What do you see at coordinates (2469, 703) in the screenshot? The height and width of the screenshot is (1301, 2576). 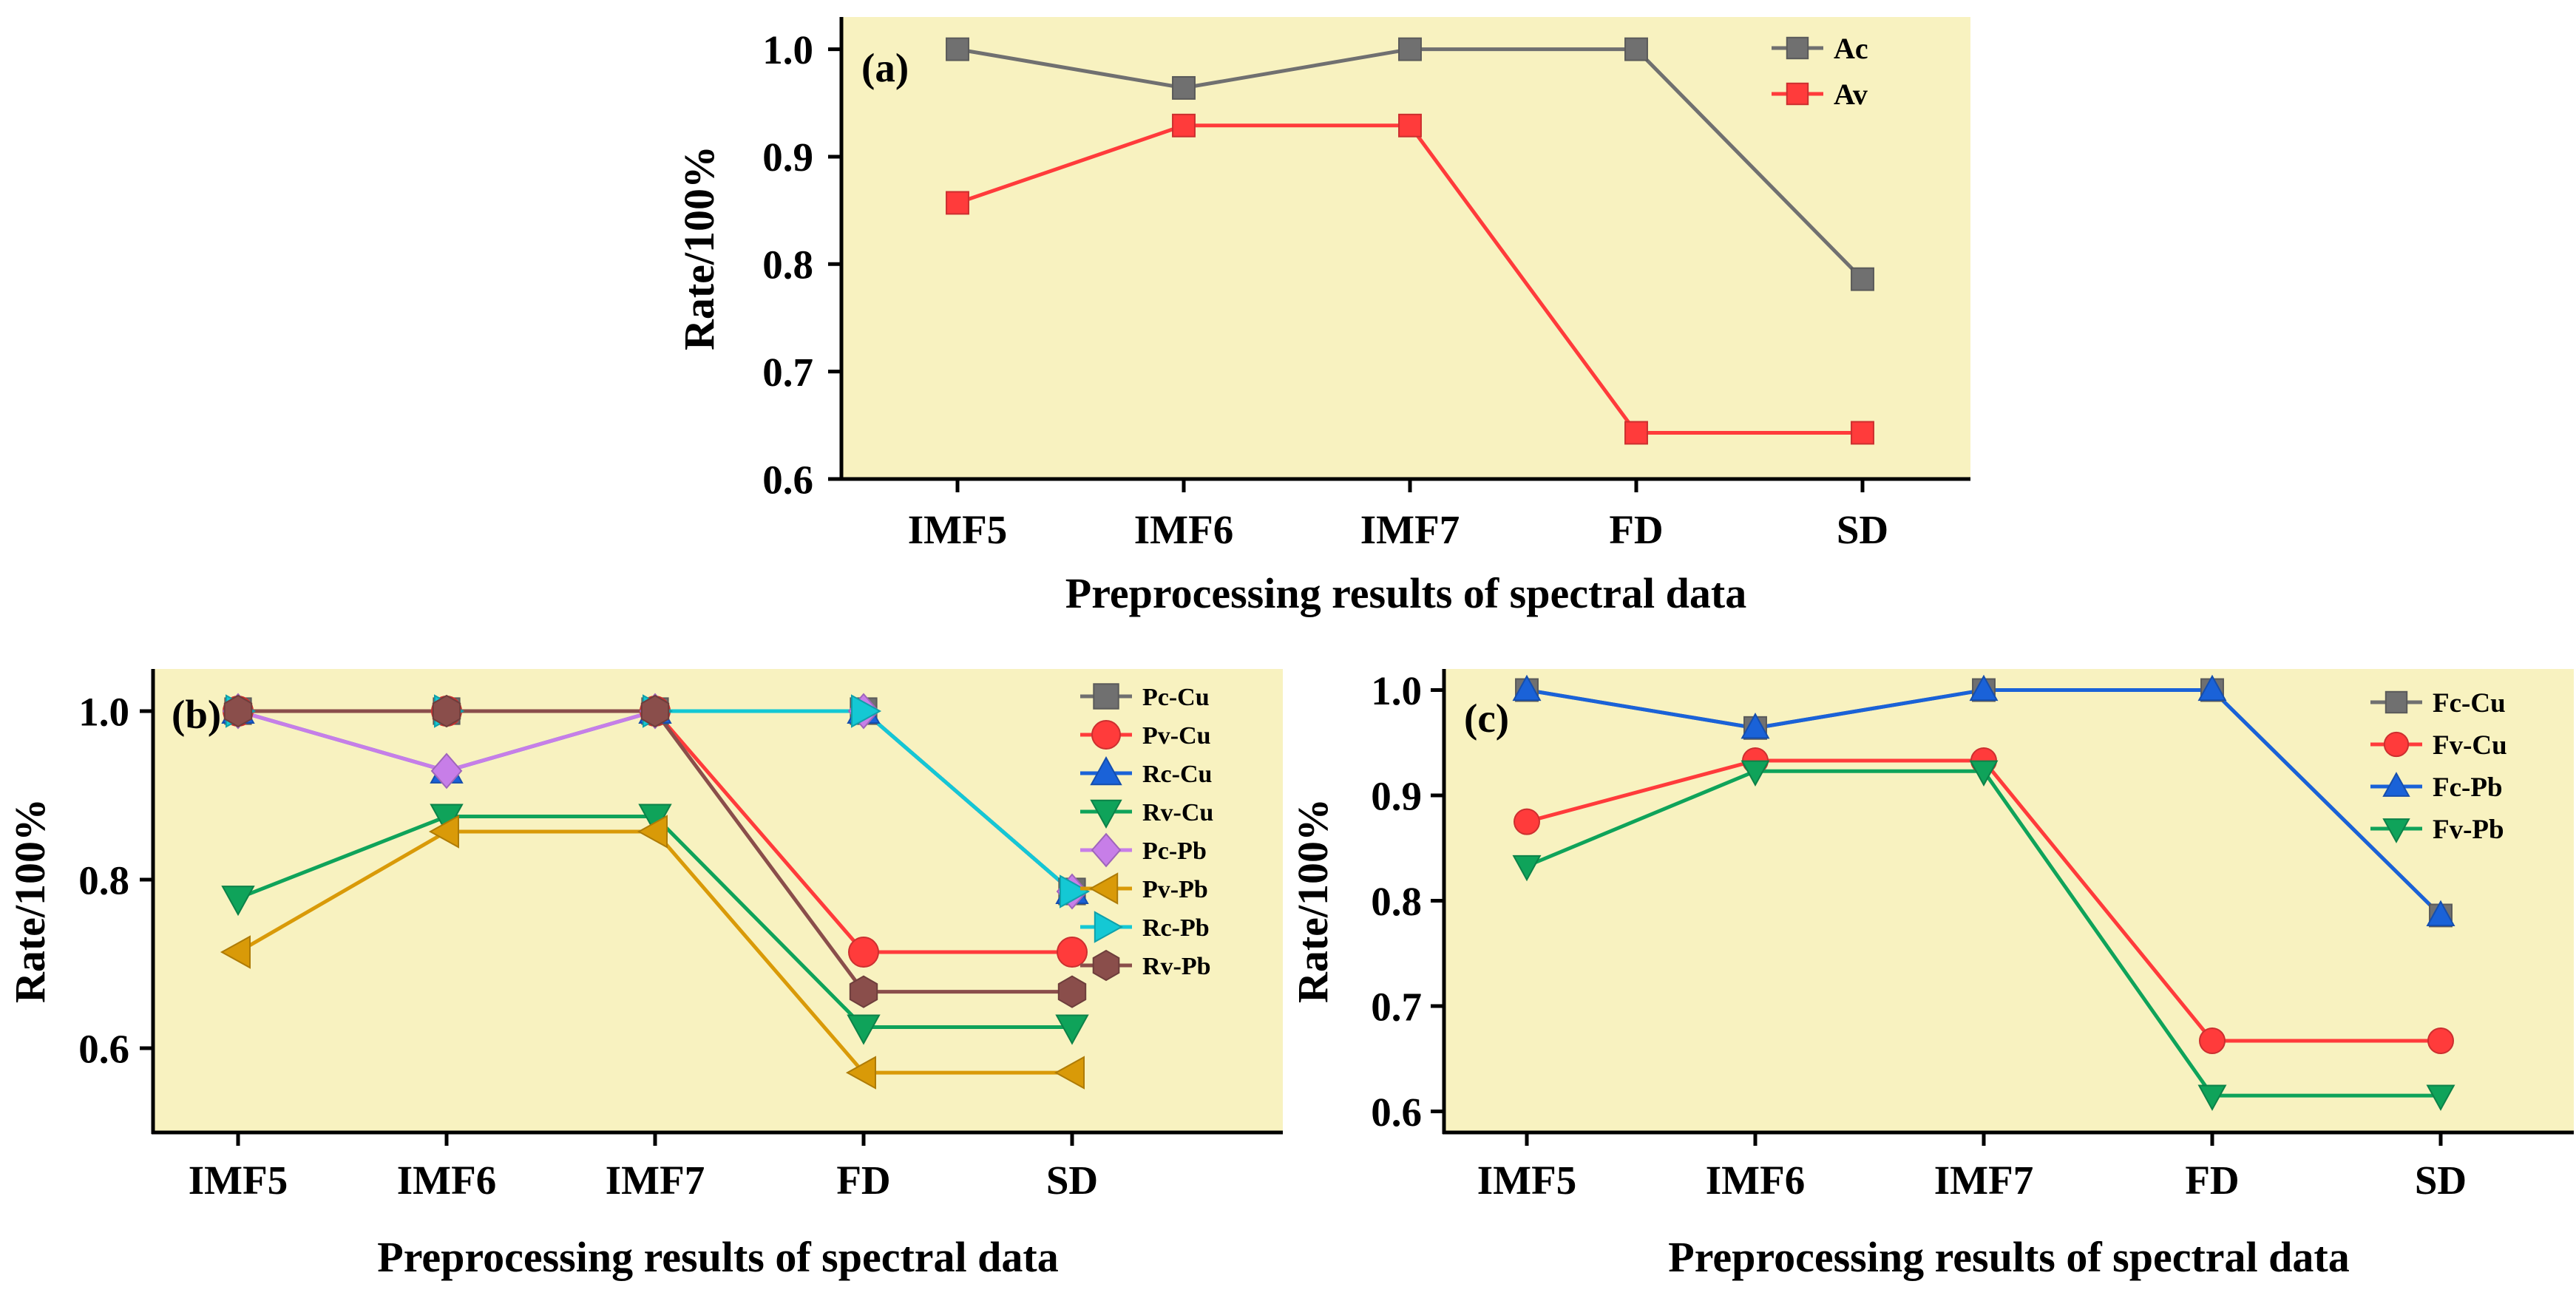 I see `legend-label: Fc-Cu` at bounding box center [2469, 703].